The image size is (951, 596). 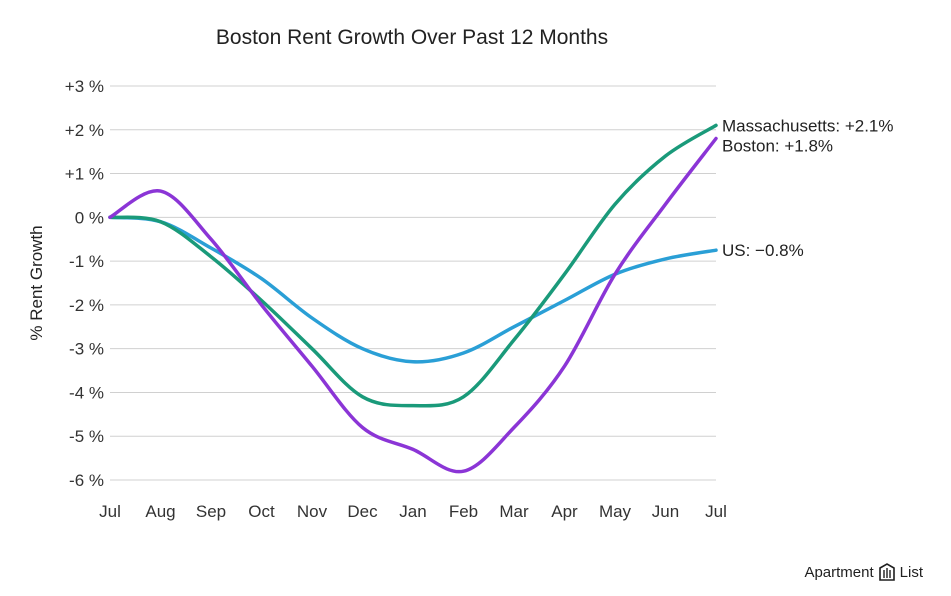 What do you see at coordinates (84, 130) in the screenshot?
I see `y-tick-label: +2 %` at bounding box center [84, 130].